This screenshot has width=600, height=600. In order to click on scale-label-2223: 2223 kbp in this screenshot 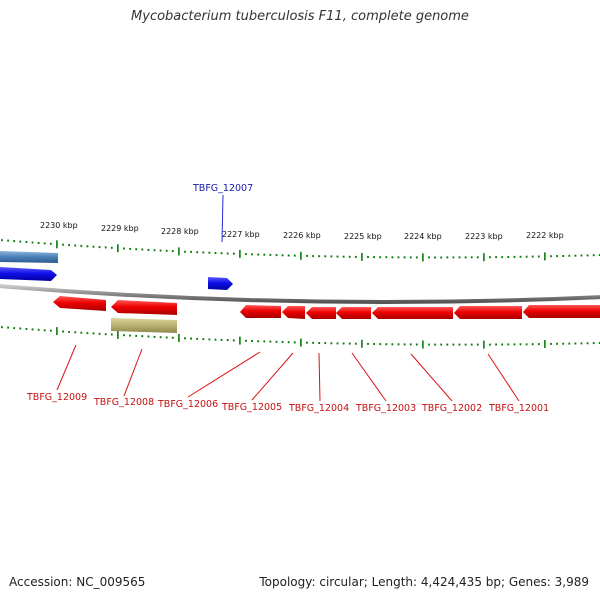, I will do `click(484, 236)`.